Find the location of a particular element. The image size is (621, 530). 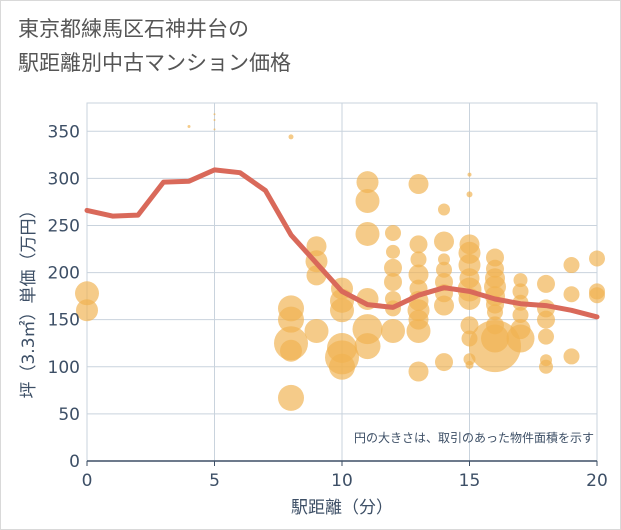

x-tick-label-2: 10 is located at coordinates (342, 481).